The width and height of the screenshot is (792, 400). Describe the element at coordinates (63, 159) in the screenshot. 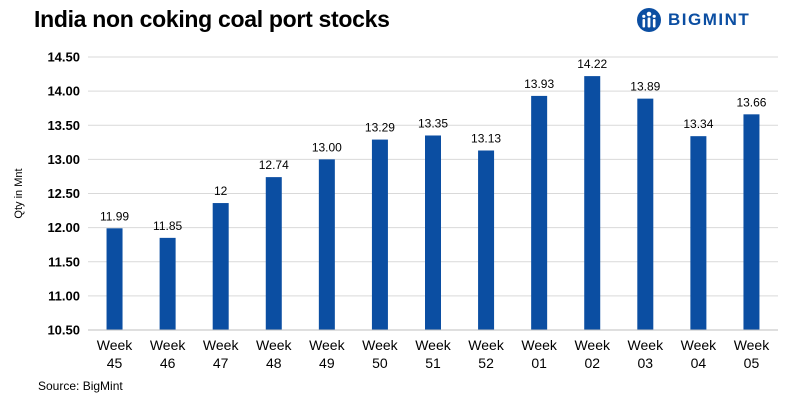

I see `y-tick-label: 13.00` at that location.